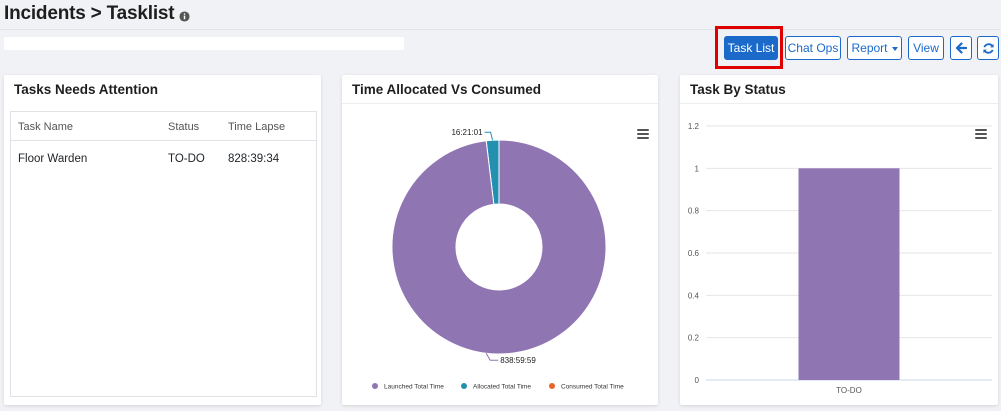 The width and height of the screenshot is (1001, 411). What do you see at coordinates (849, 274) in the screenshot?
I see `bar-to-do` at bounding box center [849, 274].